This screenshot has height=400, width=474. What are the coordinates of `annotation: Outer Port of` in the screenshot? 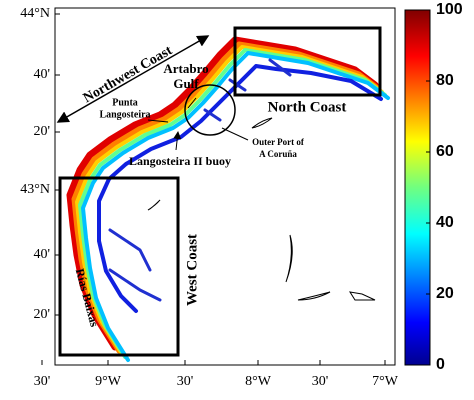 It's located at (278, 142).